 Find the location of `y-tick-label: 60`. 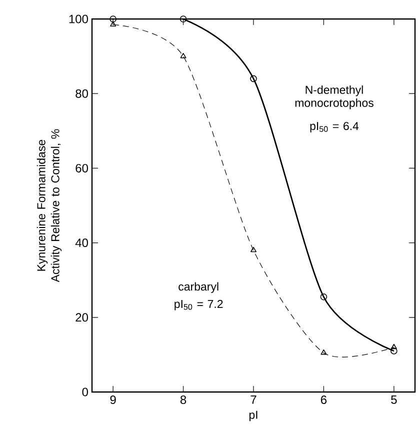

y-tick-label: 60 is located at coordinates (82, 168).